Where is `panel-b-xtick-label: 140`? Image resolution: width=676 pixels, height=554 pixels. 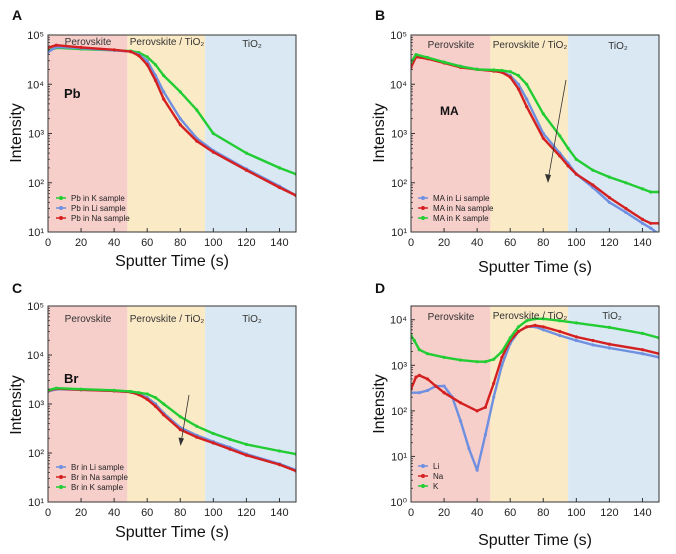
panel-b-xtick-label: 140 is located at coordinates (642, 243).